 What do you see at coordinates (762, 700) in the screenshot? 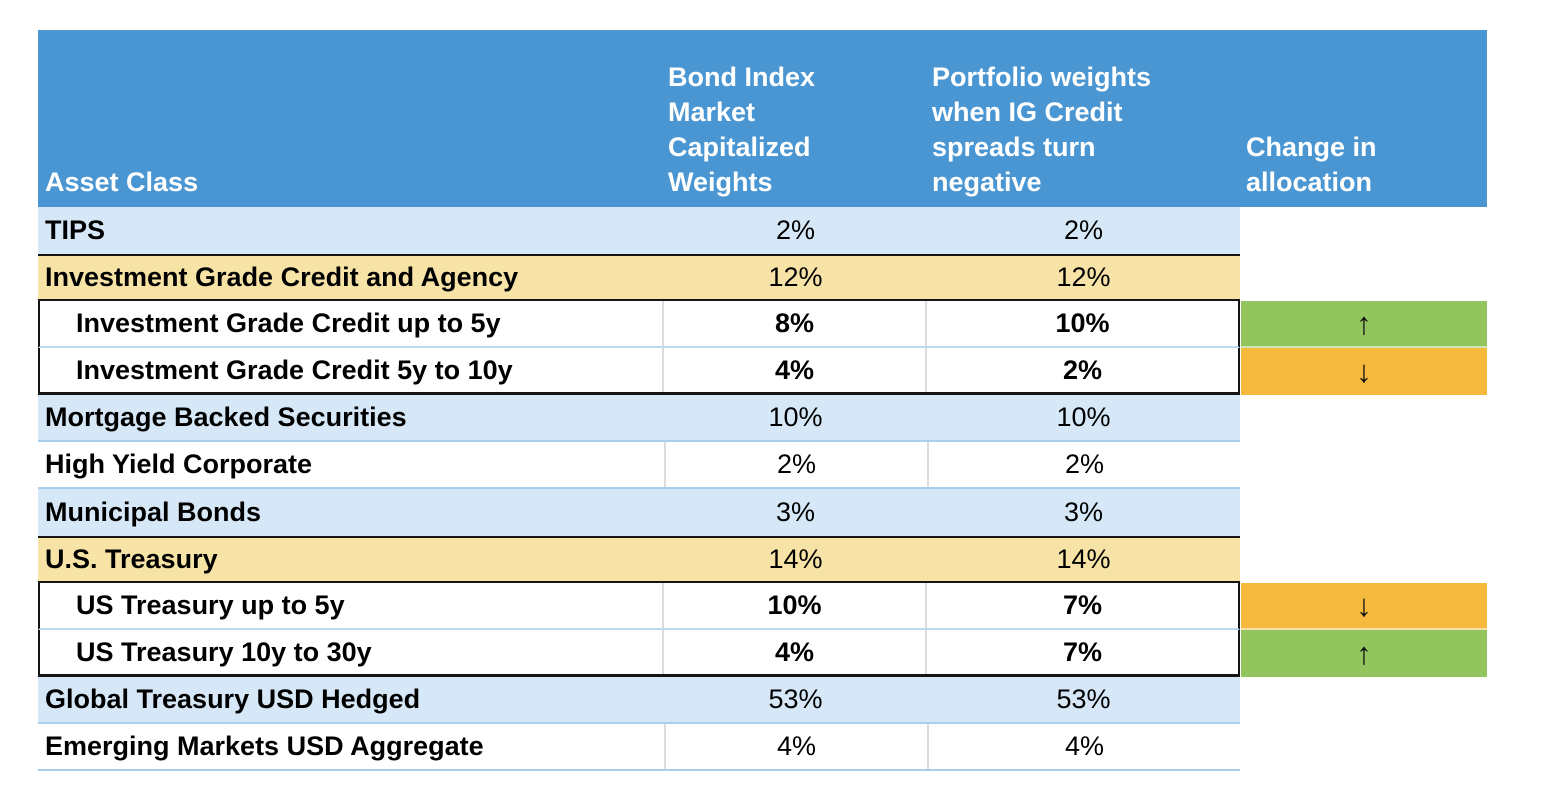
I see `table-row-global-treasury: Global Treasury USD Hedged 53% 53%` at bounding box center [762, 700].